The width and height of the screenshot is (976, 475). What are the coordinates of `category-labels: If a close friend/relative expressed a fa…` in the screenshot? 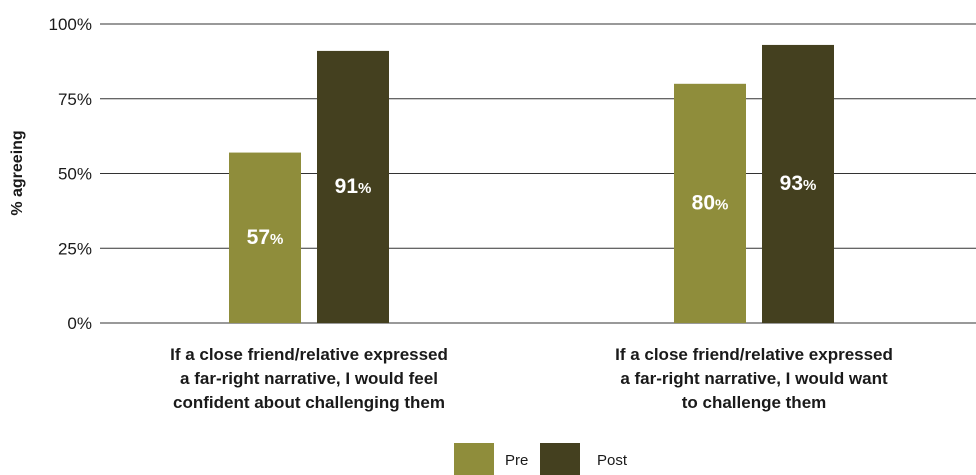 It's located at (531, 378).